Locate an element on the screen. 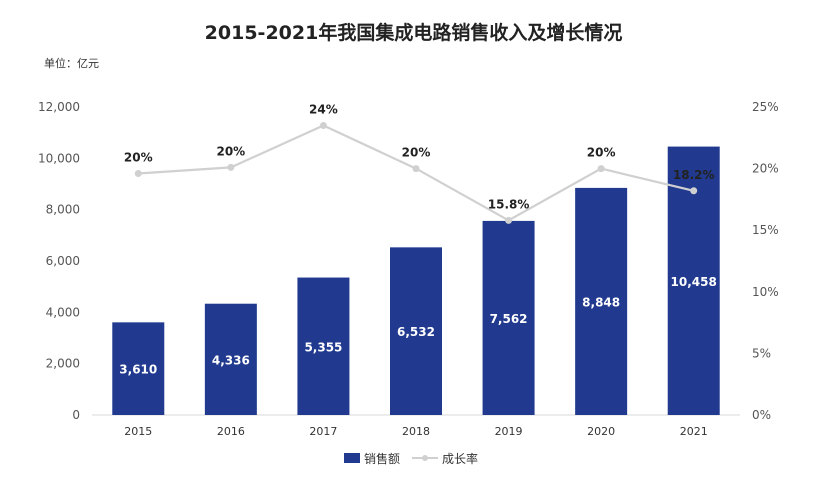 This screenshot has width=827, height=483. right-tick-label: 5% is located at coordinates (761, 353).